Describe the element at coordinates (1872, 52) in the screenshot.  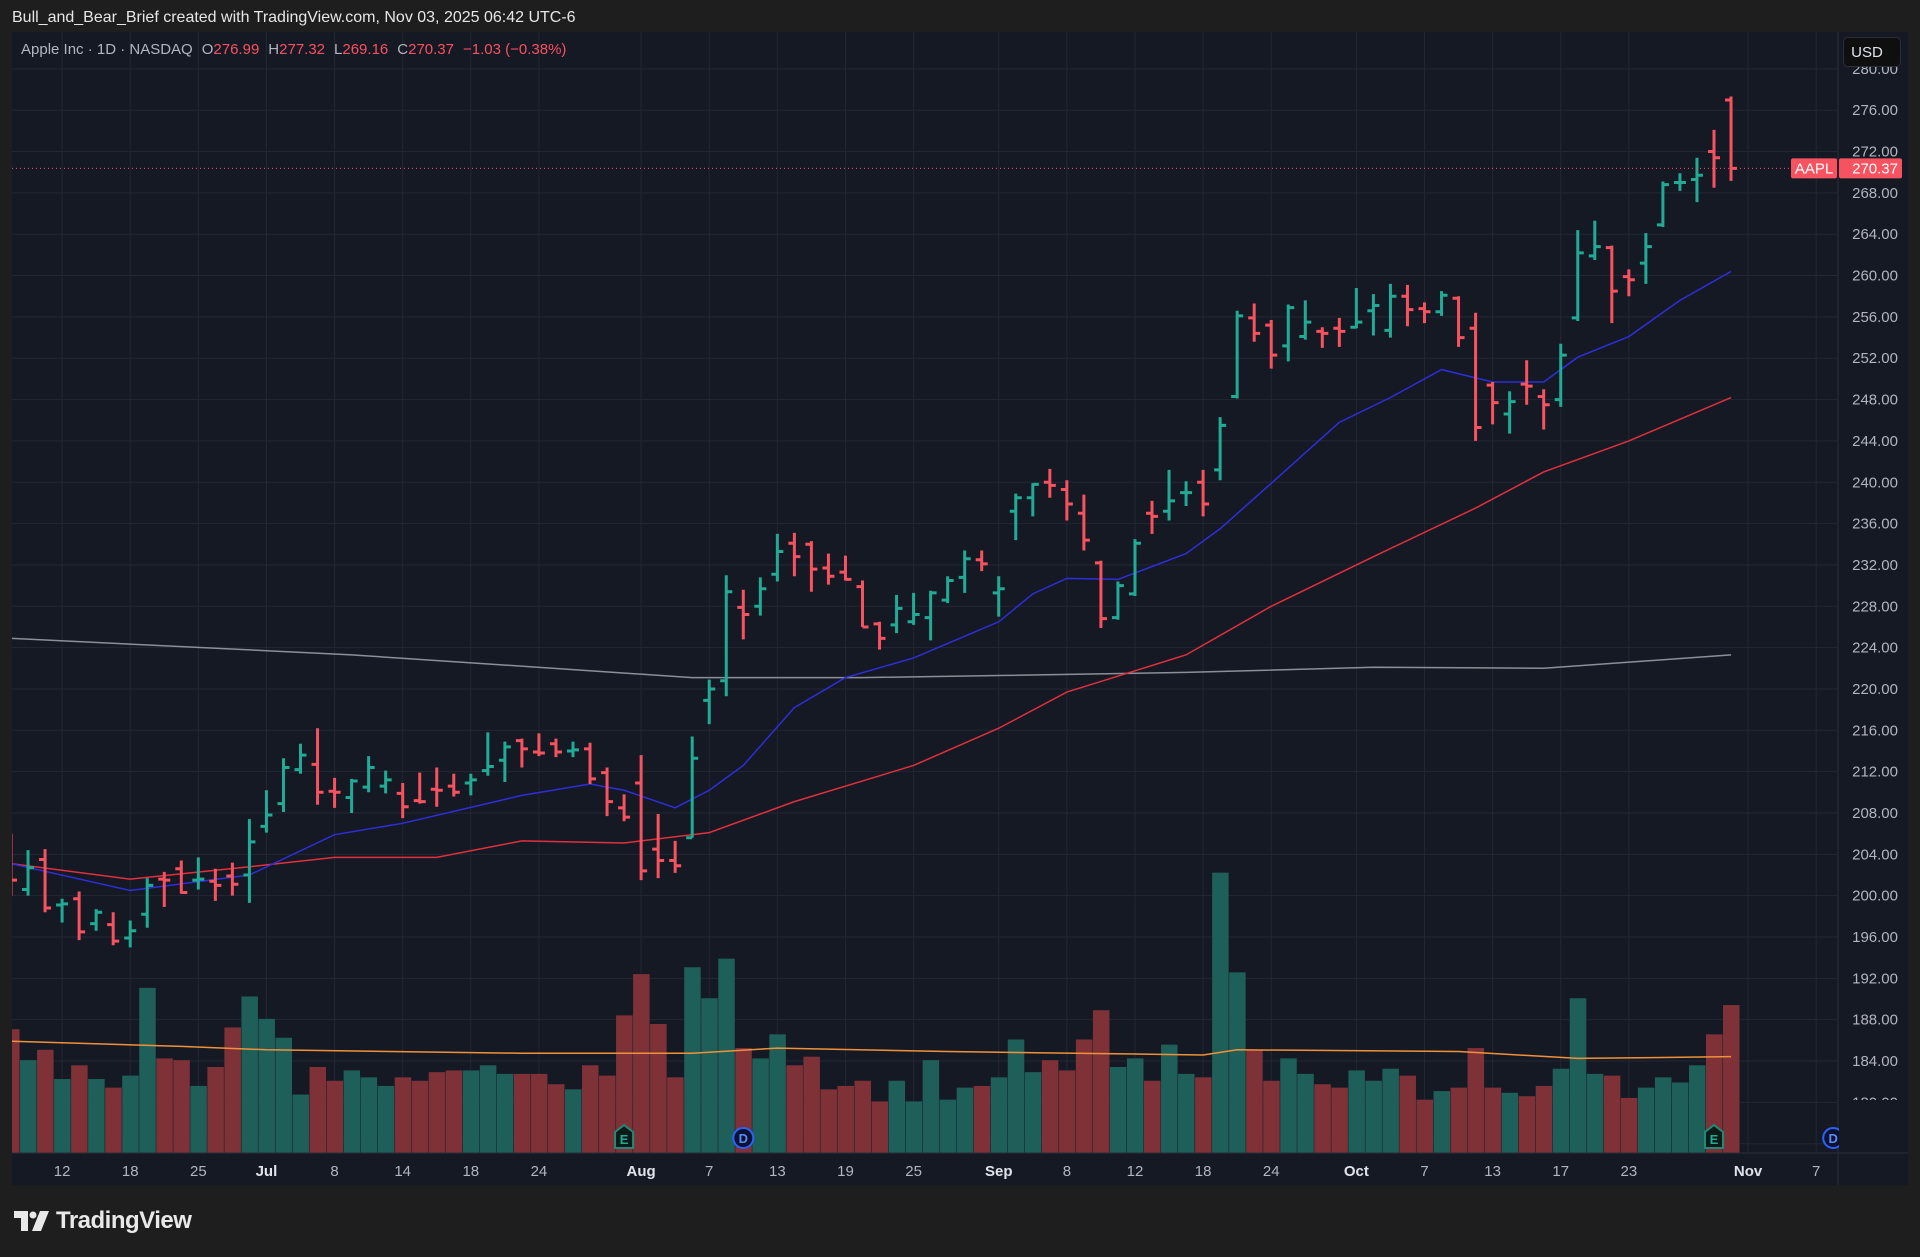
I see `currency-button: USD` at that location.